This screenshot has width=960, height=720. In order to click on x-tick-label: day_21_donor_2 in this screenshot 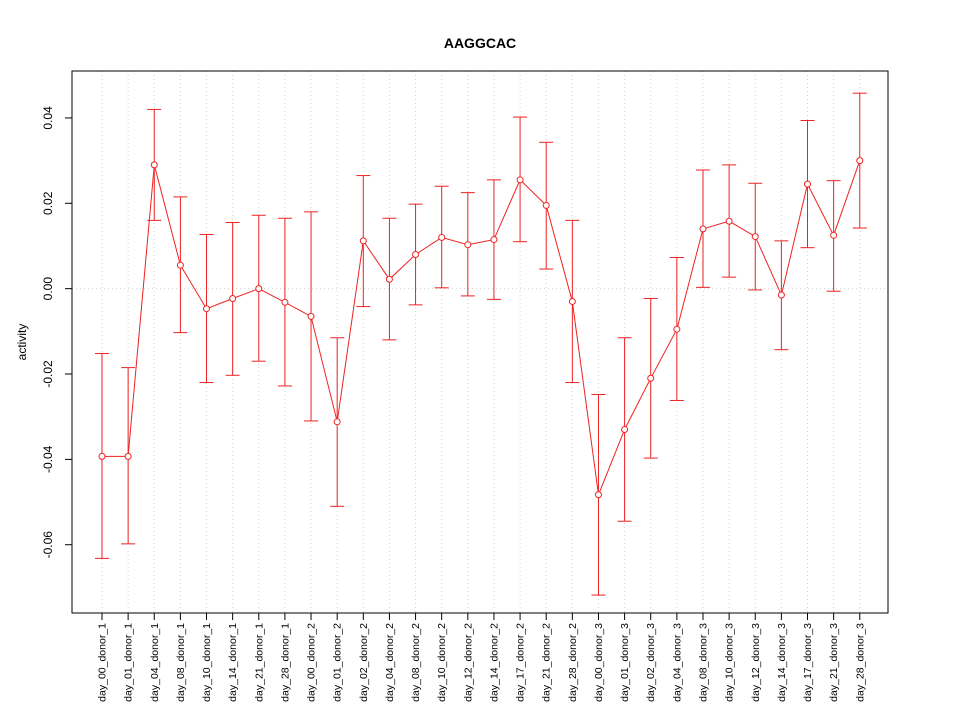, I will do `click(547, 662)`.